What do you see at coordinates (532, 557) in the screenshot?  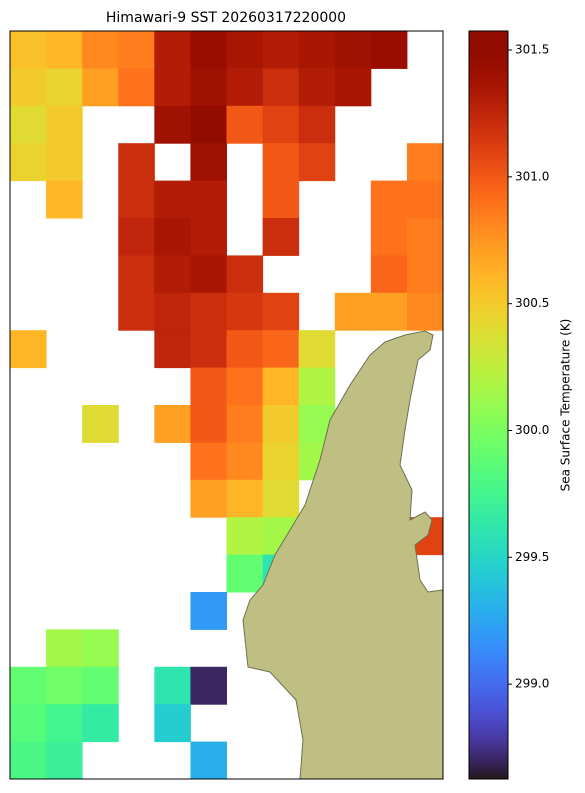 I see `colorbar-tick-label: 299.5` at bounding box center [532, 557].